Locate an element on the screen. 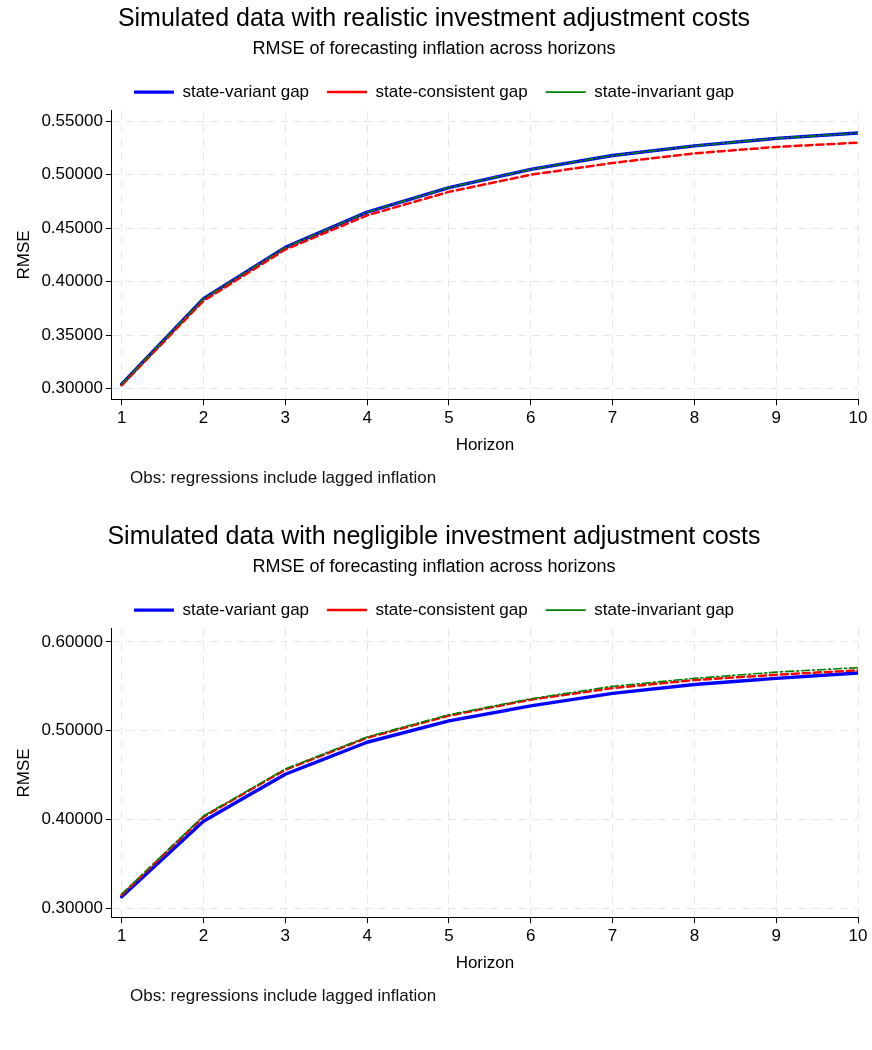  y-tick-label: 0.60000 is located at coordinates (72, 641).